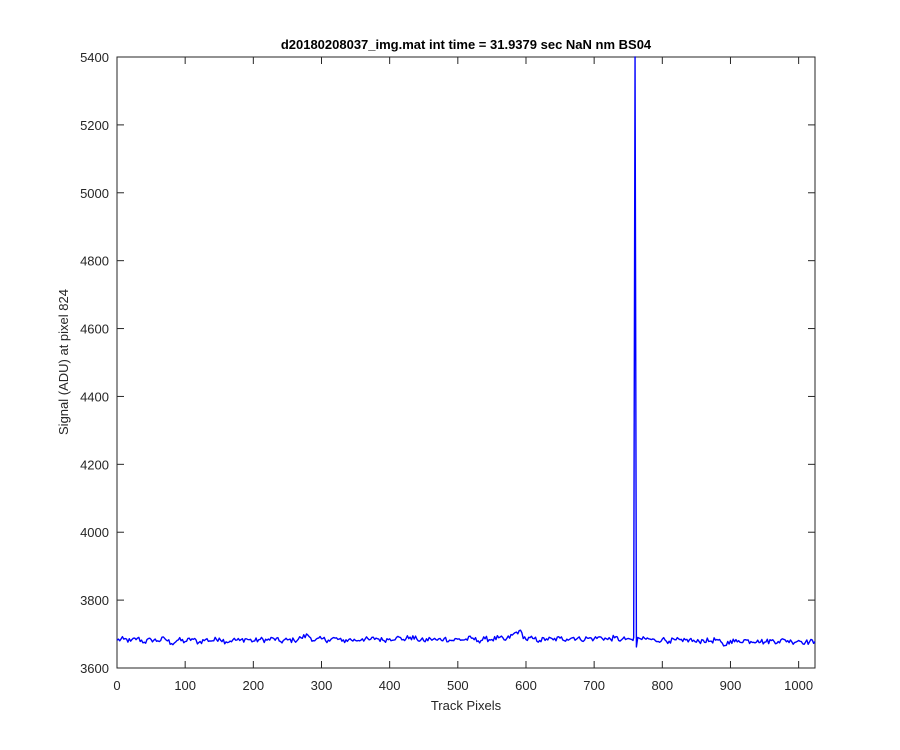 The height and width of the screenshot is (750, 900). I want to click on x-tick-label: 700, so click(594, 685).